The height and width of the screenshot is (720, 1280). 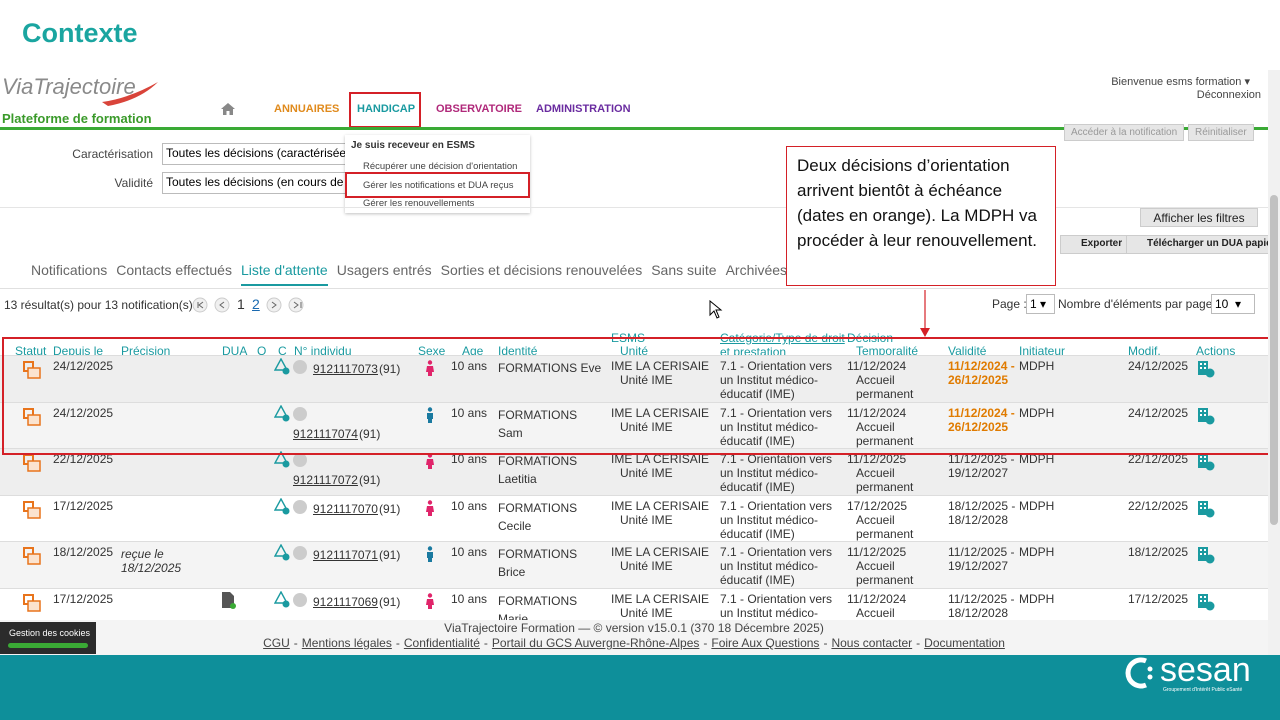 What do you see at coordinates (276, 643) in the screenshot?
I see `footer-link: CGU` at bounding box center [276, 643].